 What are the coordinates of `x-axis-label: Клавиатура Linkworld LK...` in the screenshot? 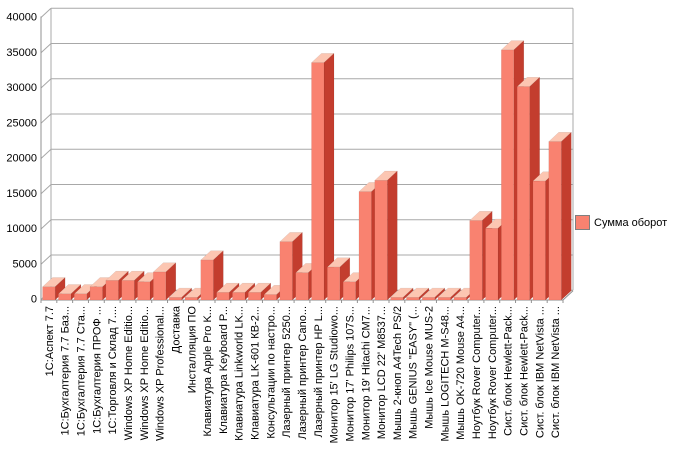 It's located at (240, 373).